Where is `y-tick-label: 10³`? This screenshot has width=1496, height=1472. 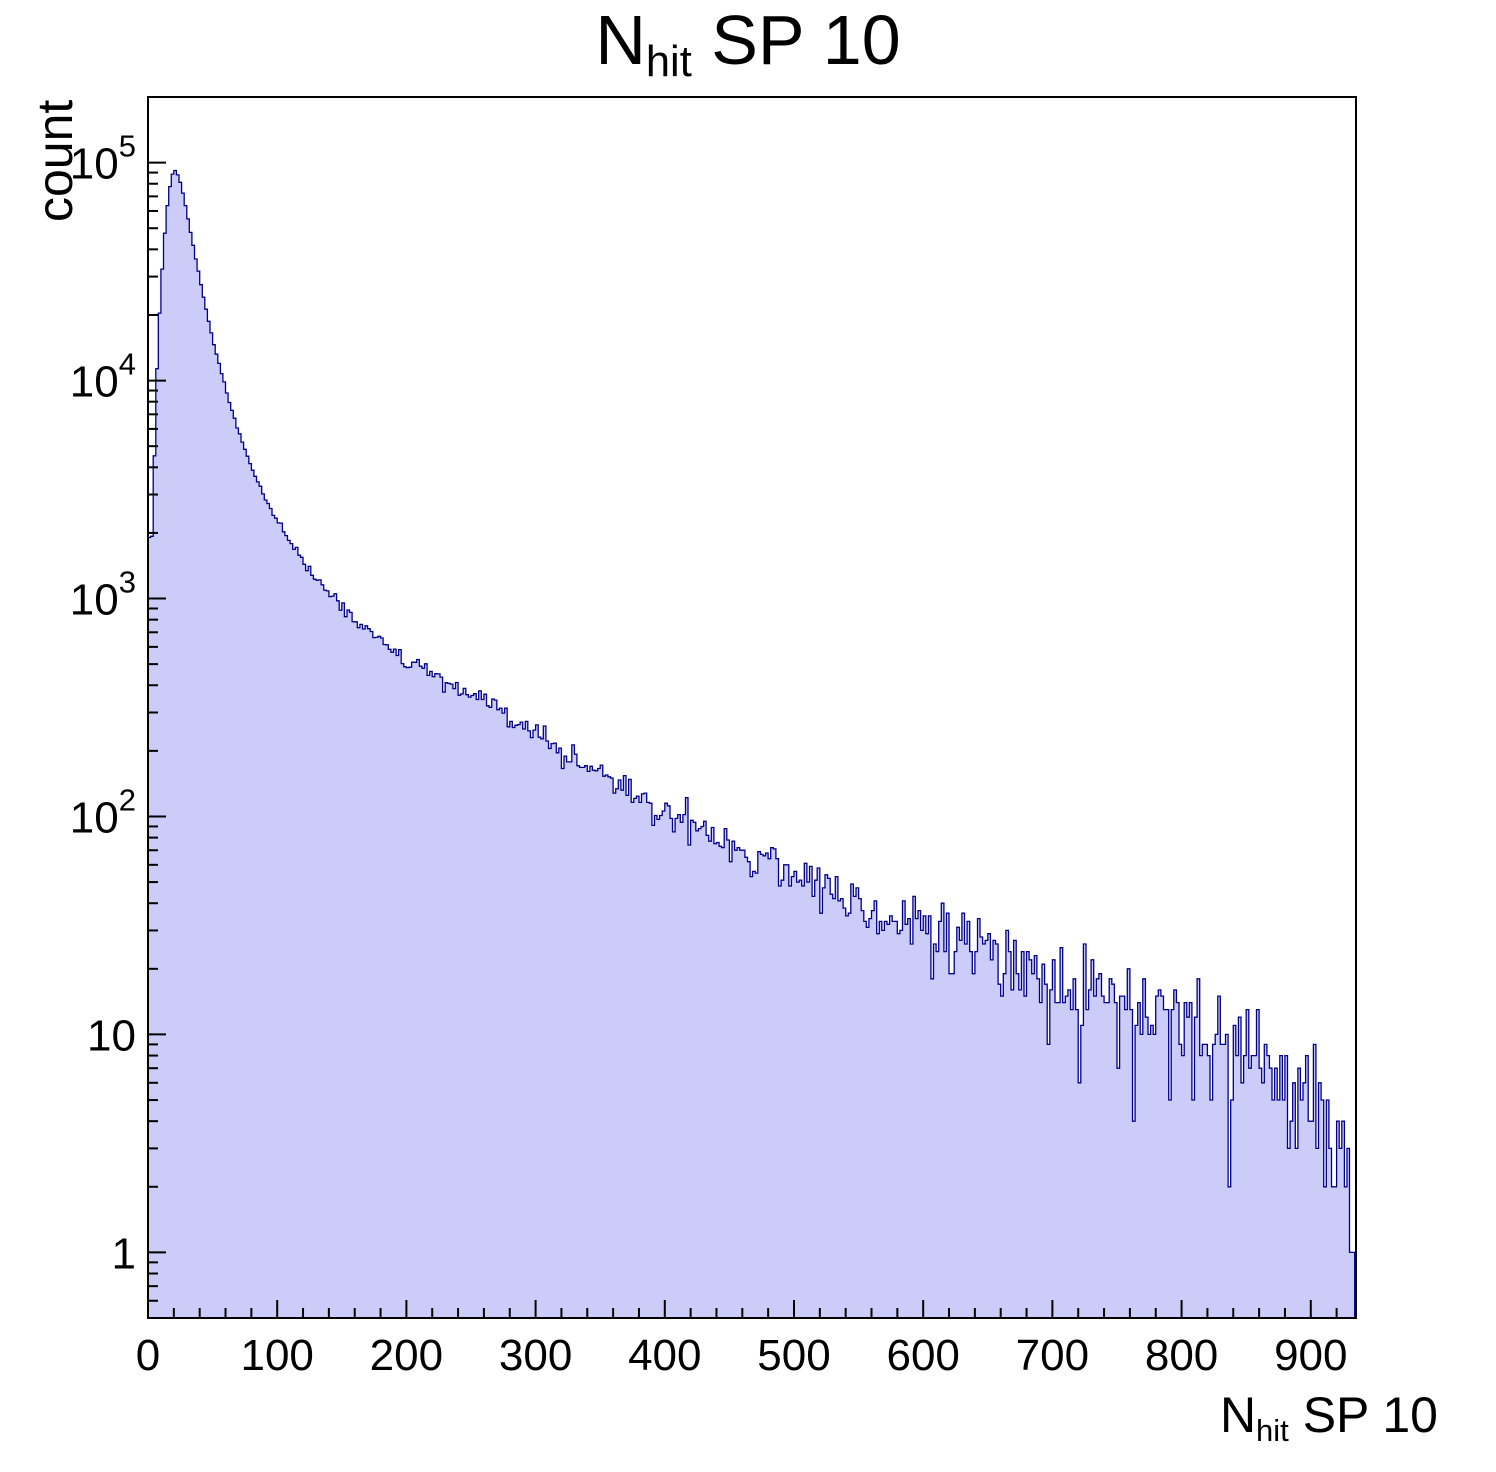 y-tick-label: 10³ is located at coordinates (103, 595).